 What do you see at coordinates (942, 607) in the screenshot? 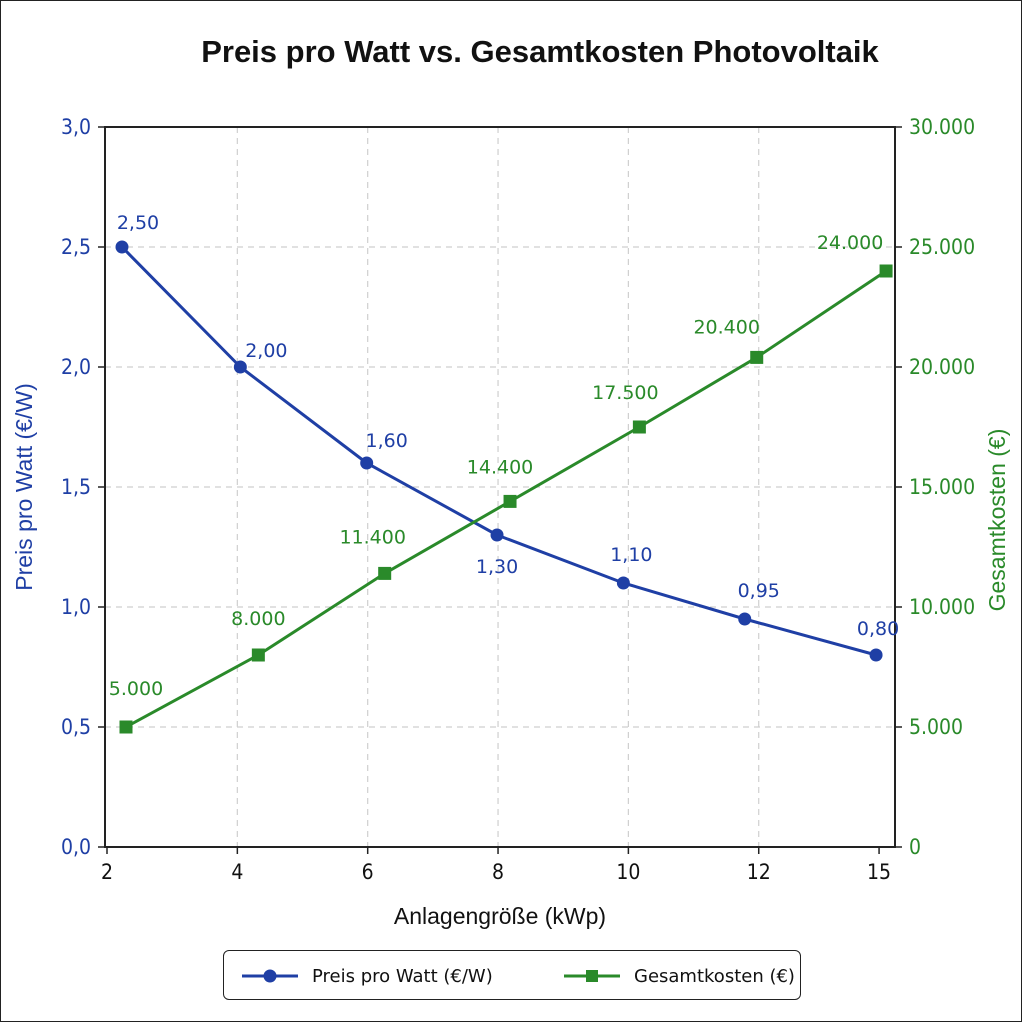
I see `y-right-tick-label: 10.000` at bounding box center [942, 607].